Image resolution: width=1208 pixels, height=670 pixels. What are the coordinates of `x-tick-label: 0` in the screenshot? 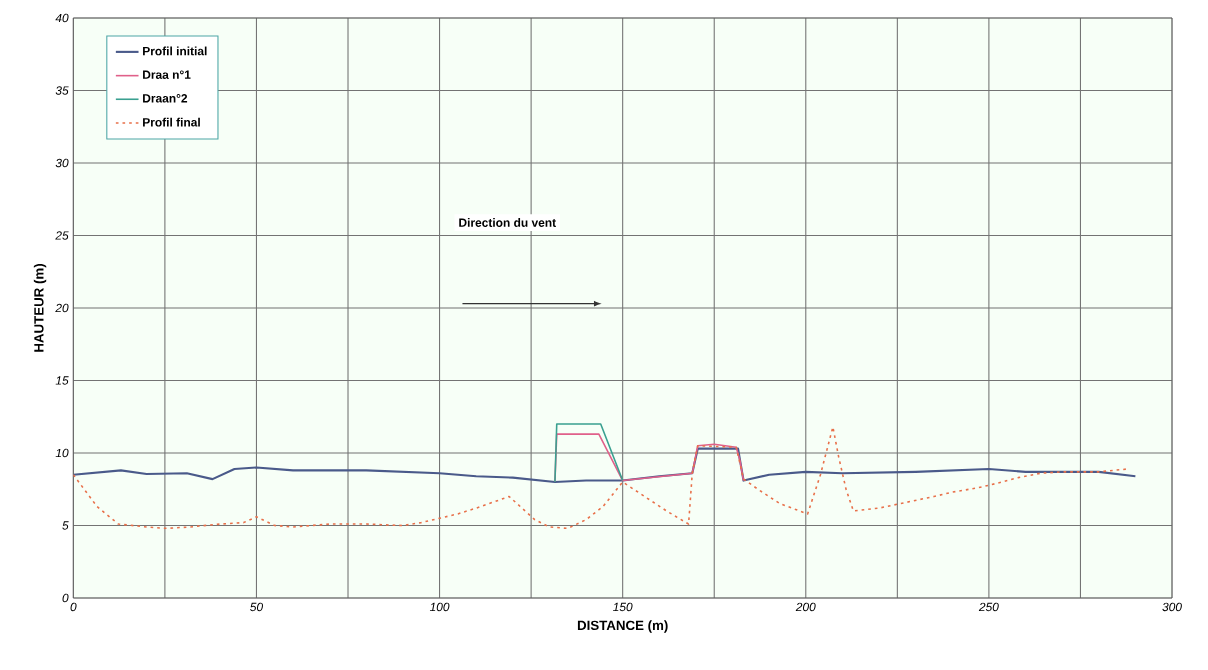 It's located at (73, 607).